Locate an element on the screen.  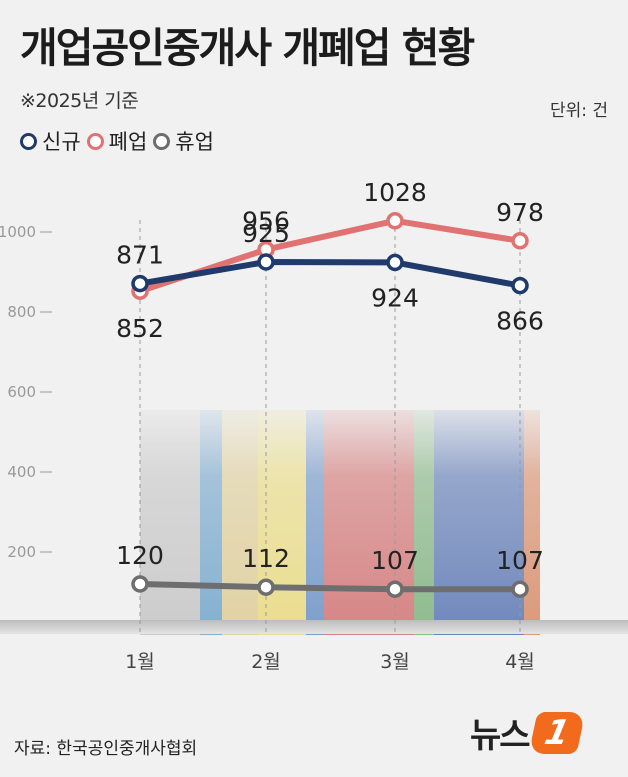
logo-badge: 1 is located at coordinates (557, 732).